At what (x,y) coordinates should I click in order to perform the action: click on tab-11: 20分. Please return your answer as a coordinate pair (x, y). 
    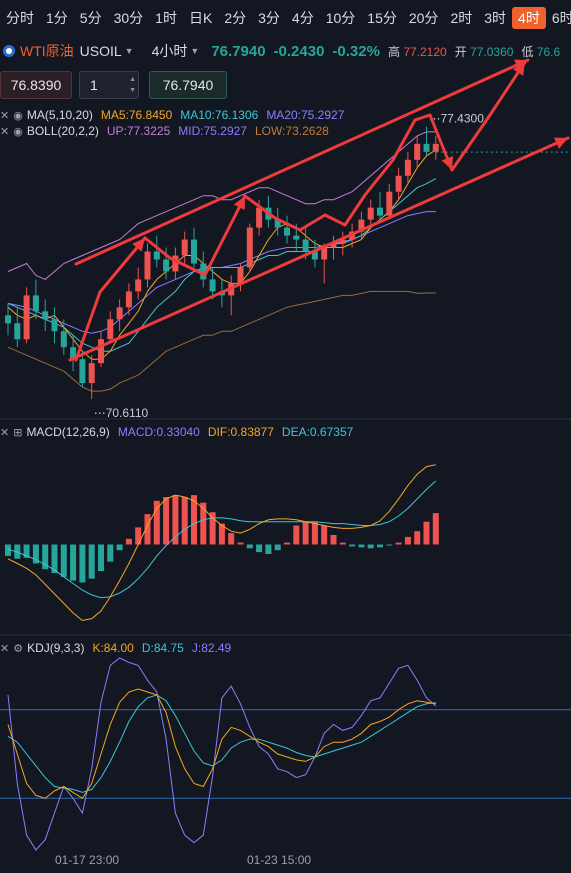
    Looking at the image, I should click on (423, 18).